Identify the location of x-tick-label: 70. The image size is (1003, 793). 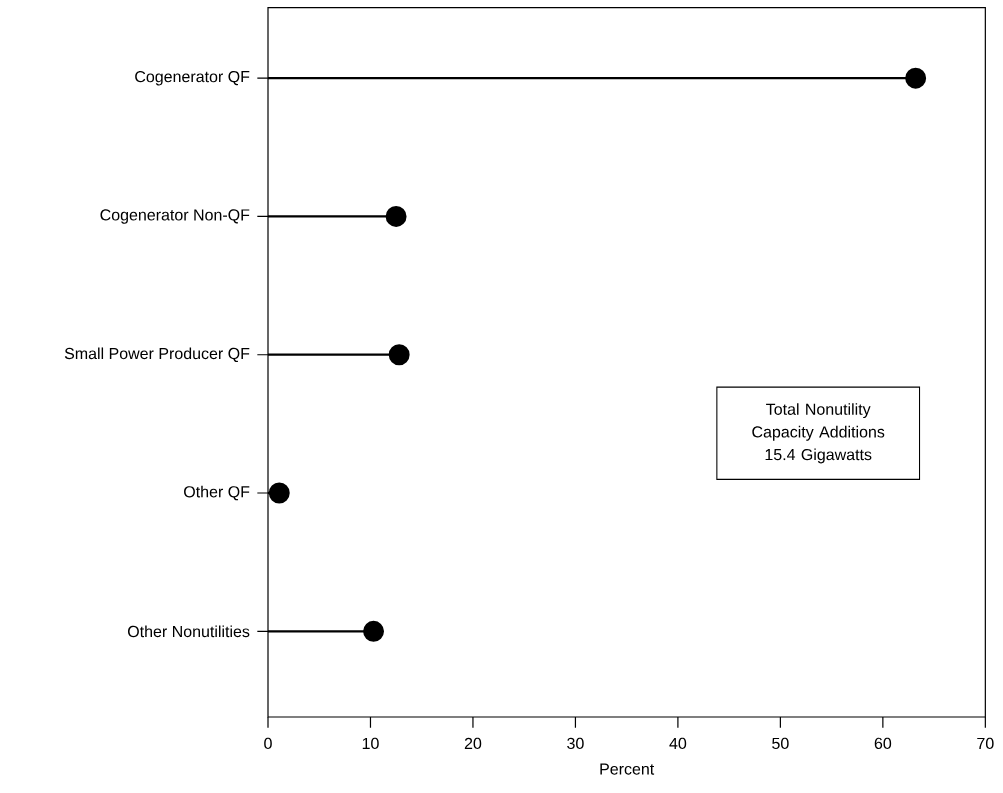
(985, 743).